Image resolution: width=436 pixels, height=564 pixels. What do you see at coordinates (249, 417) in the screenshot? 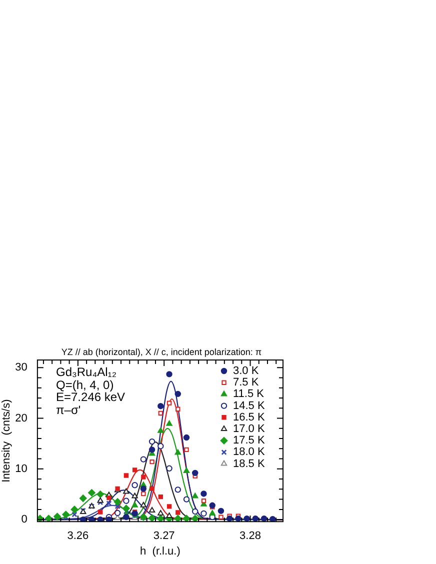
I see `legend-label: 16.5 K` at bounding box center [249, 417].